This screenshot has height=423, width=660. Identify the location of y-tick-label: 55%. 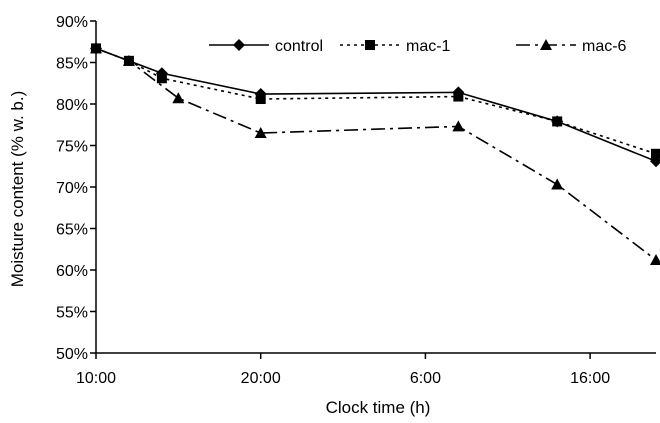
(72, 313).